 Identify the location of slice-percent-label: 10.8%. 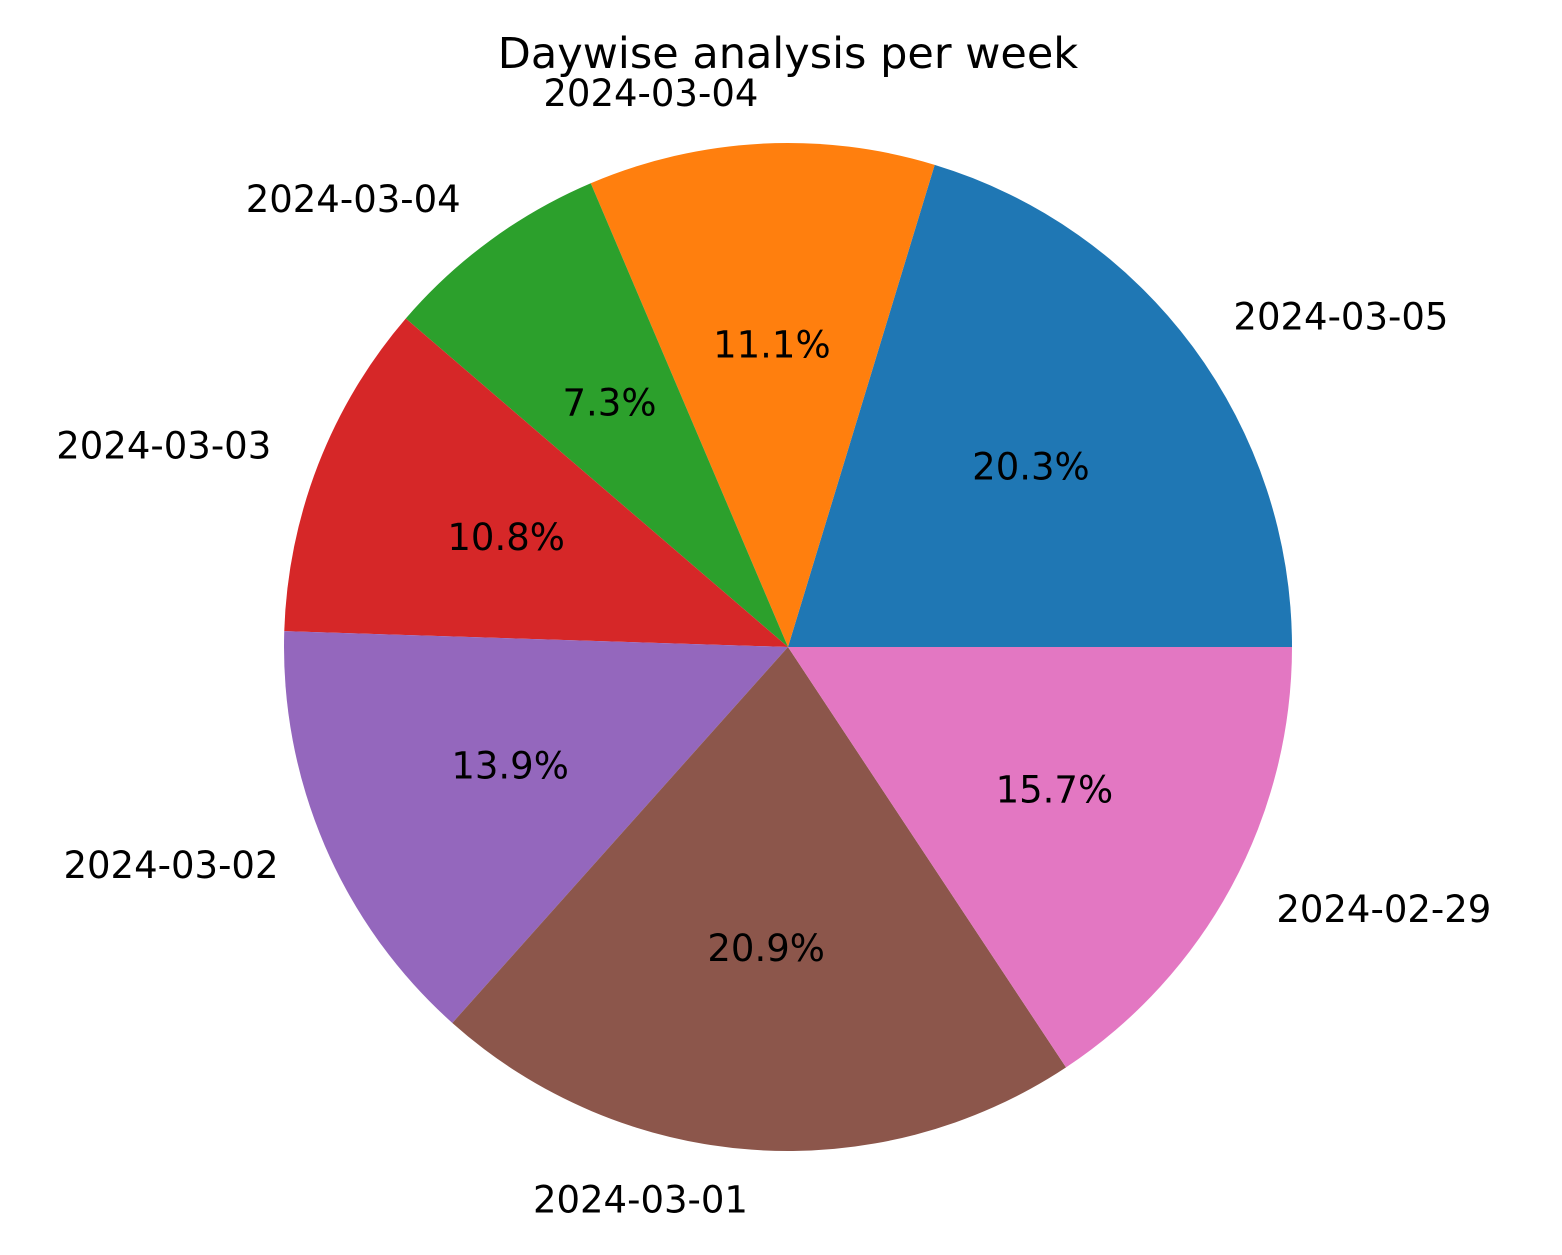
(506, 537).